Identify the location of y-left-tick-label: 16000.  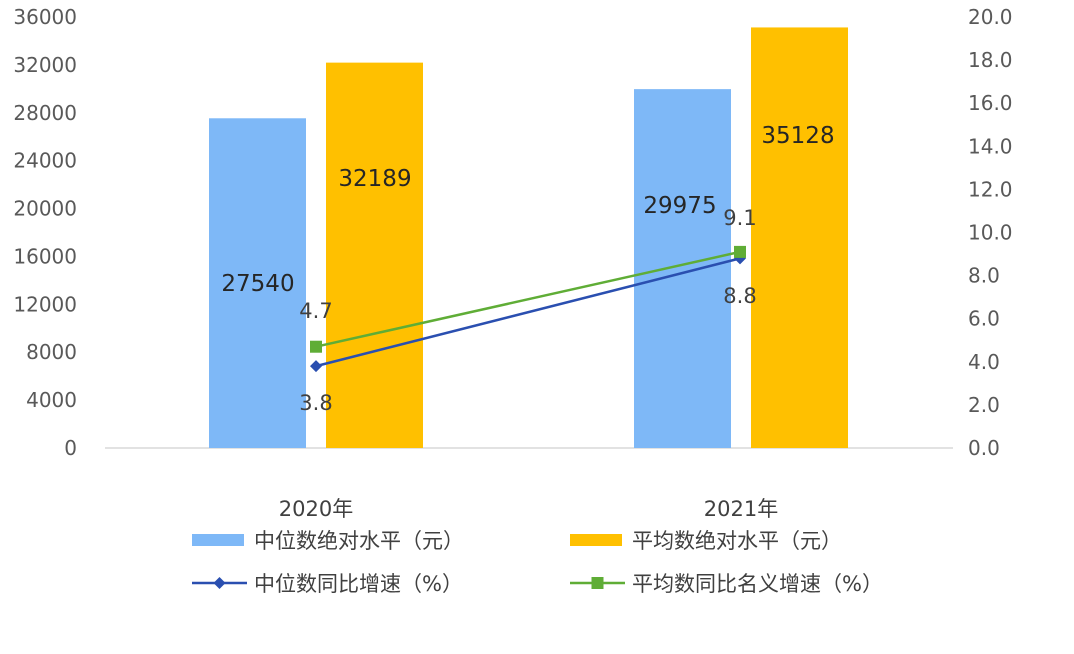
(45, 256).